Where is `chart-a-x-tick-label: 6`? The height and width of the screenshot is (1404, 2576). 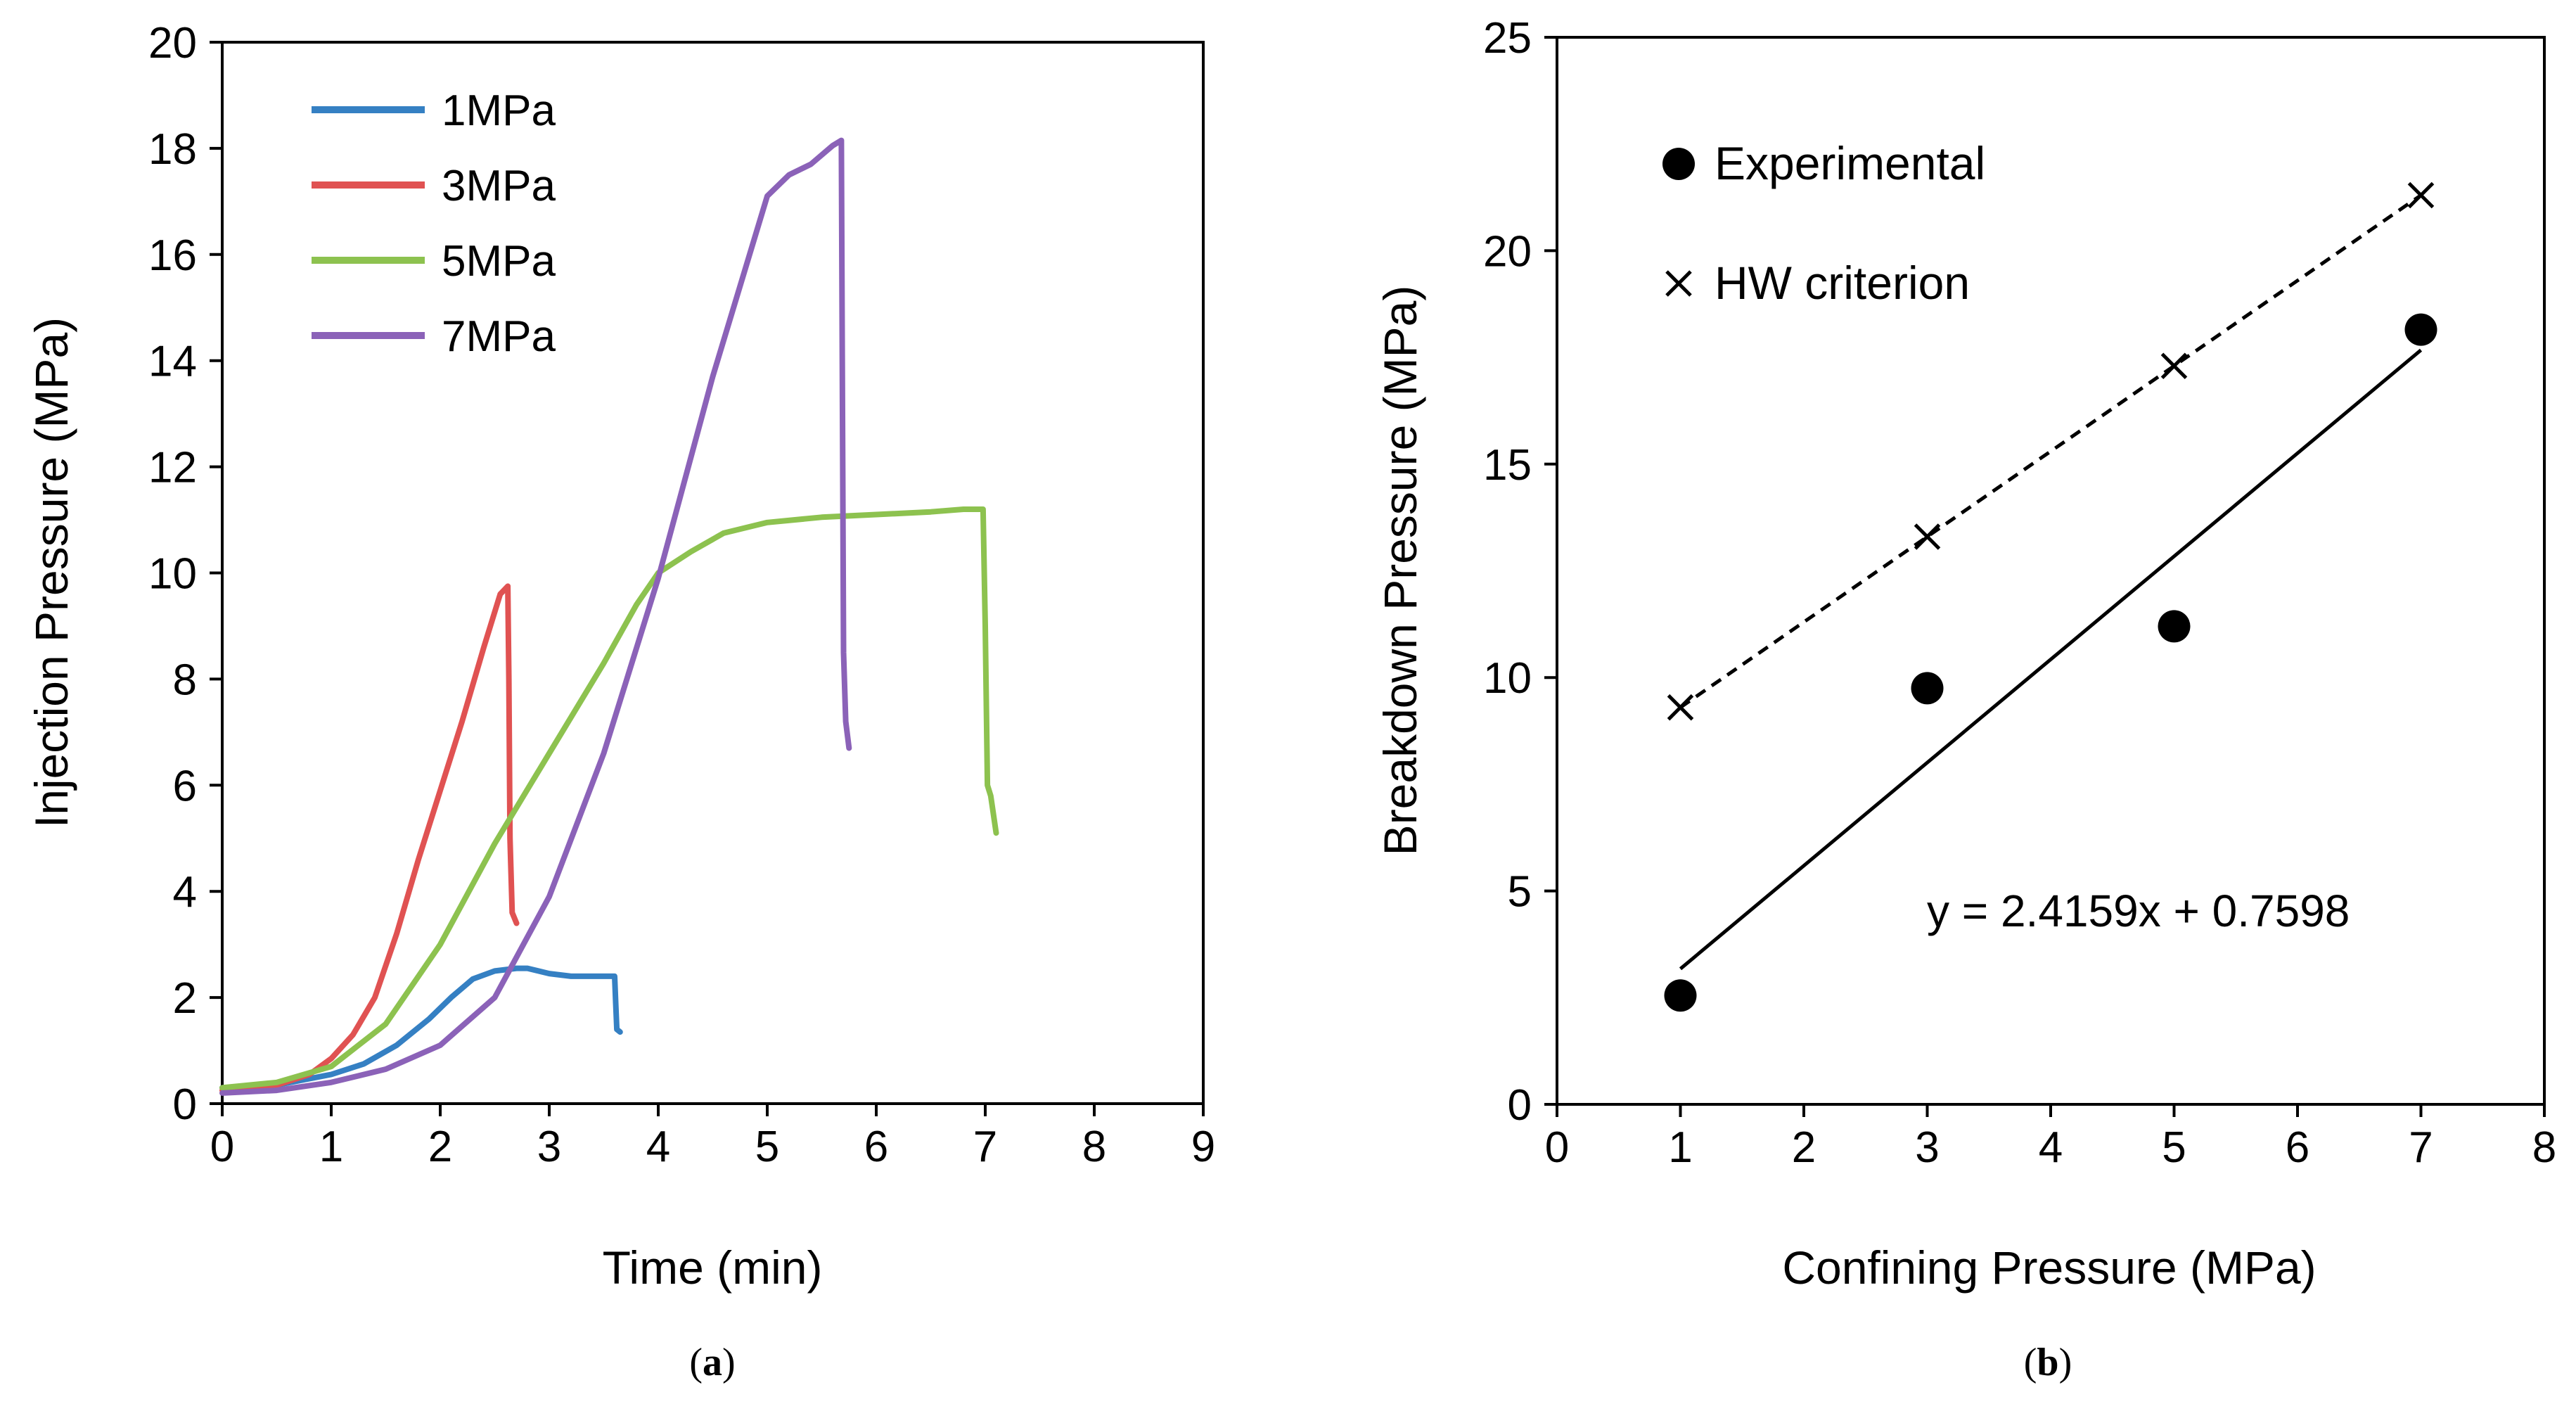
chart-a-x-tick-label: 6 is located at coordinates (876, 1147).